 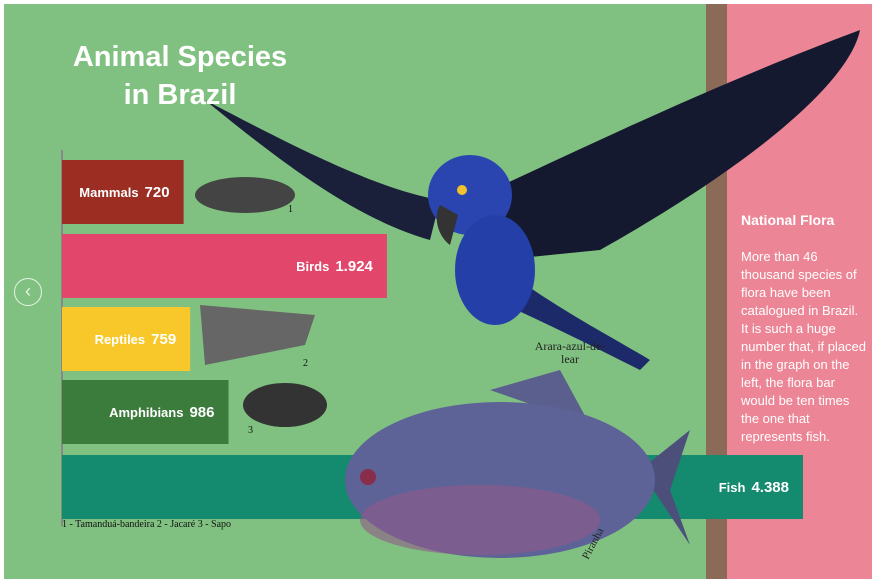 What do you see at coordinates (334, 266) in the screenshot?
I see `bar-label: Birds 1.924` at bounding box center [334, 266].